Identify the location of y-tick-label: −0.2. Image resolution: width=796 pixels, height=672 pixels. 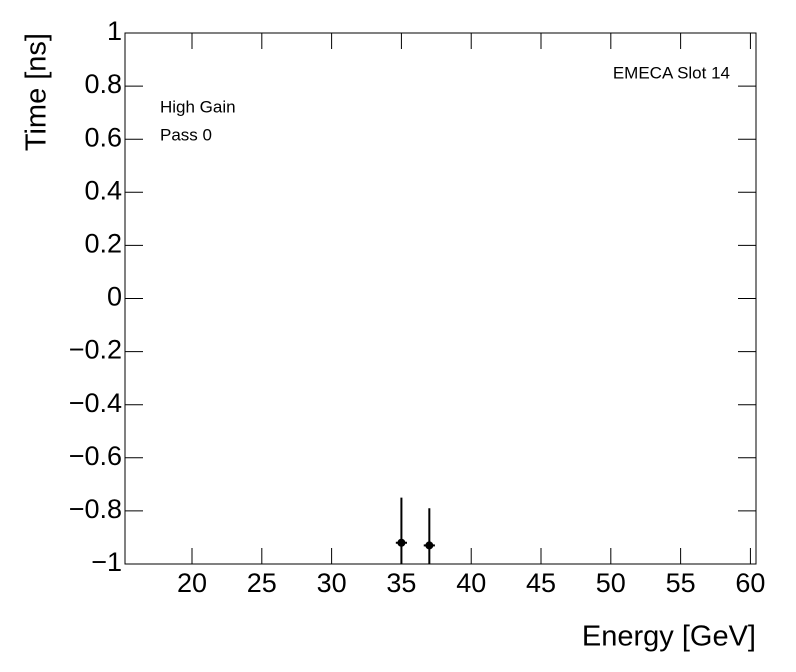
(95, 350).